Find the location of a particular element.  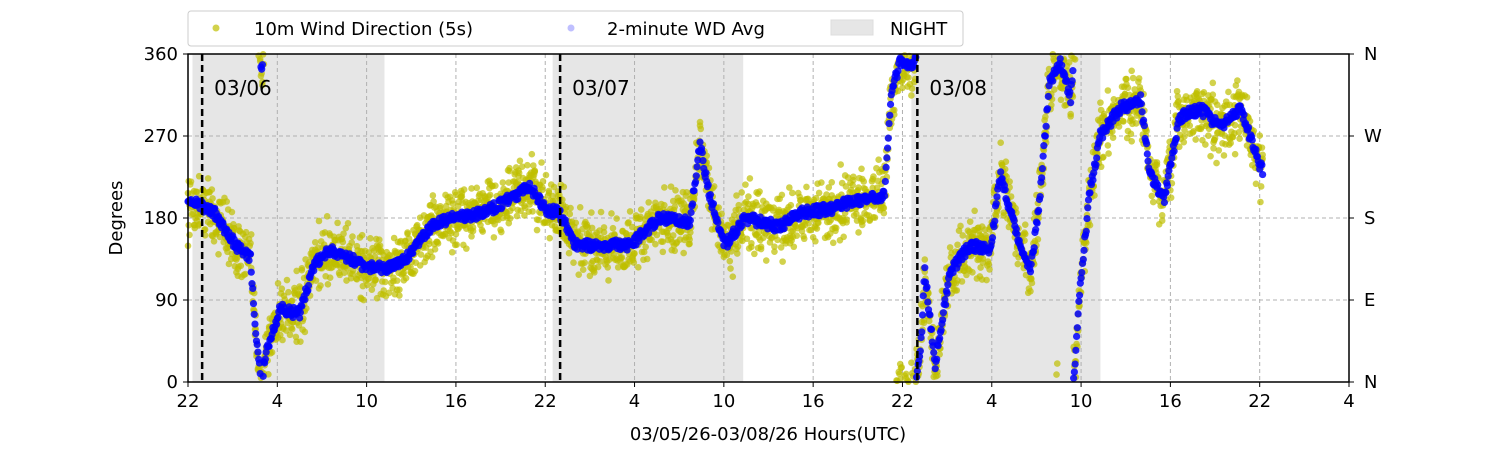

legend-marker-night is located at coordinates (852, 27).